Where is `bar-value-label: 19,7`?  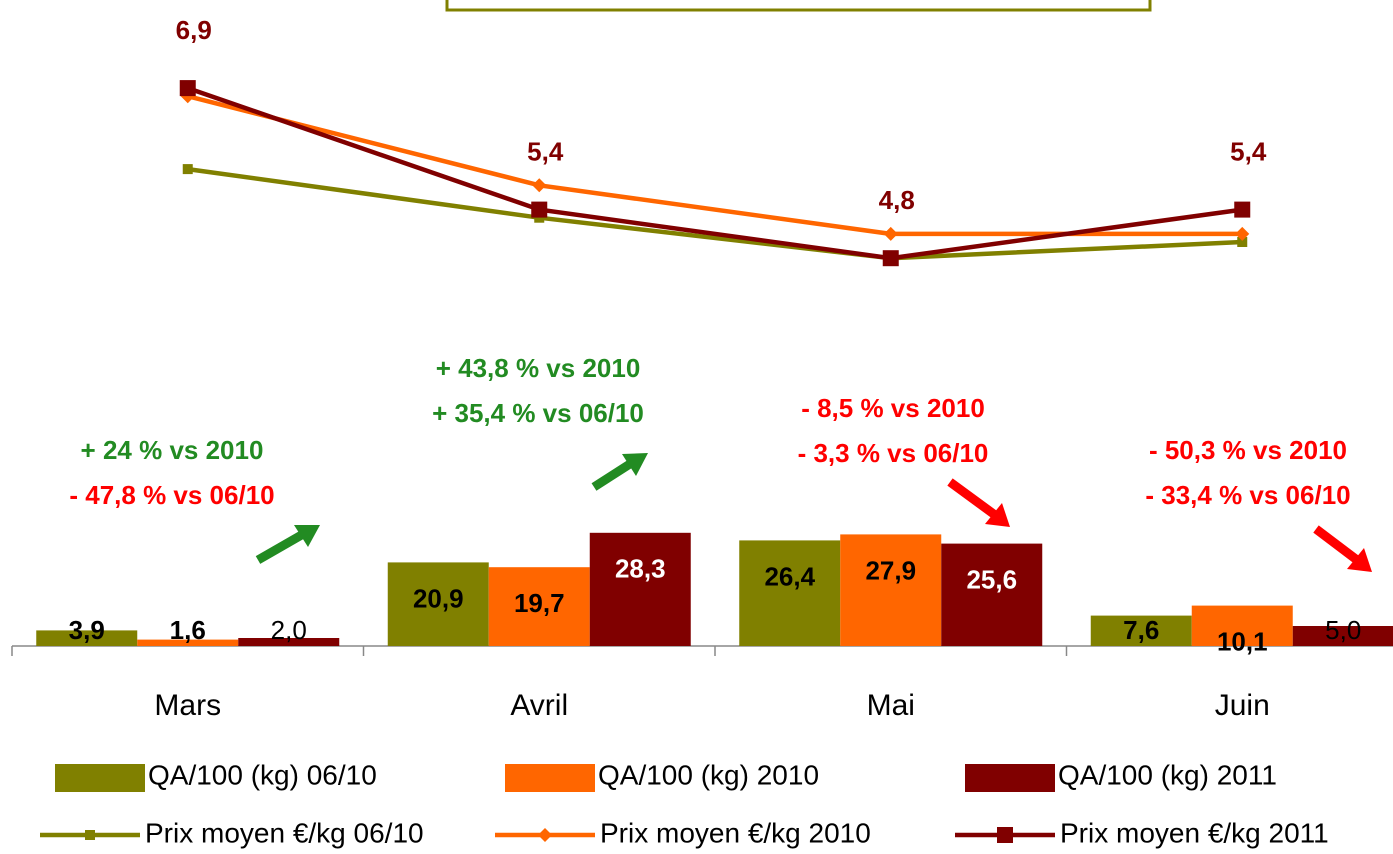
bar-value-label: 19,7 is located at coordinates (539, 603).